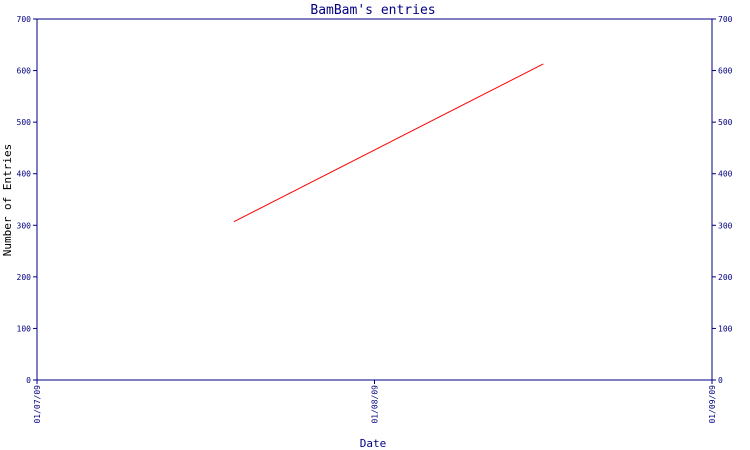 The image size is (750, 450). I want to click on x-axis-label: Date, so click(373, 443).